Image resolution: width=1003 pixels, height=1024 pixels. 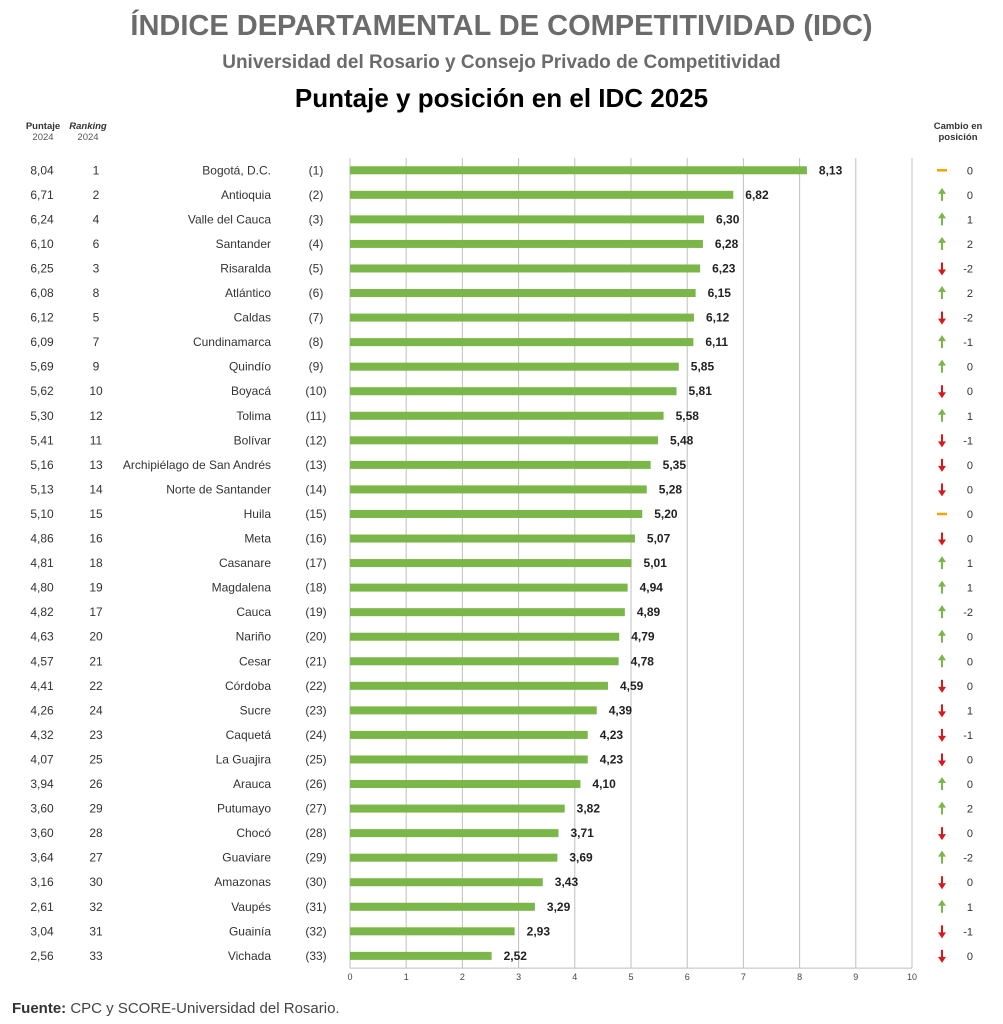 What do you see at coordinates (42, 784) in the screenshot?
I see `score-2024-value: 3,94` at bounding box center [42, 784].